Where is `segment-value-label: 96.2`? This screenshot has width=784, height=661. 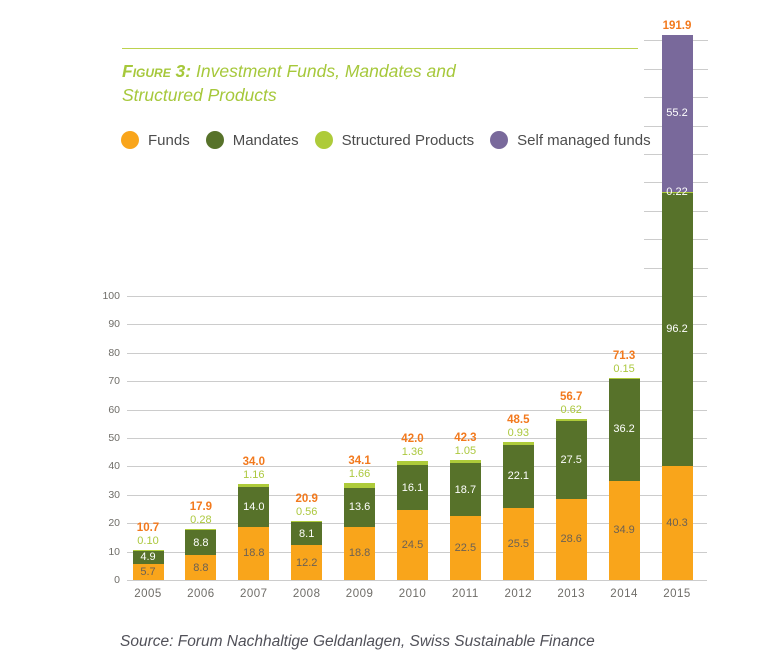
segment-value-label: 96.2 is located at coordinates (677, 328).